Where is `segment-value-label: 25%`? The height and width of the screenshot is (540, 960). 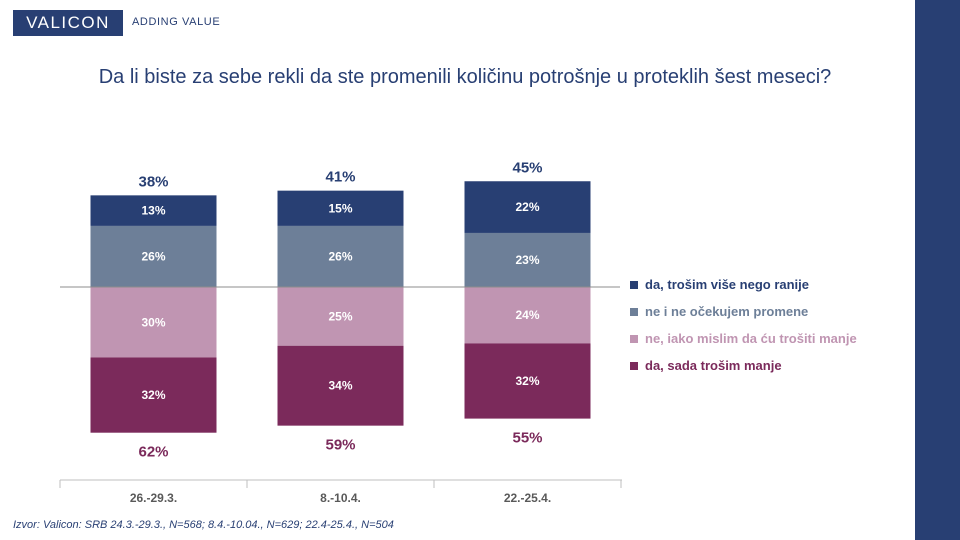 segment-value-label: 25% is located at coordinates (340, 316).